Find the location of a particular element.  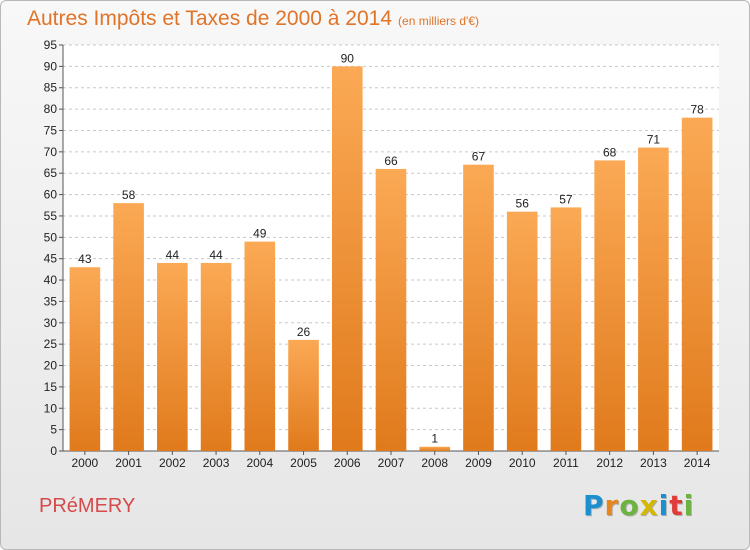

y-tick-label: 95 is located at coordinates (51, 45).